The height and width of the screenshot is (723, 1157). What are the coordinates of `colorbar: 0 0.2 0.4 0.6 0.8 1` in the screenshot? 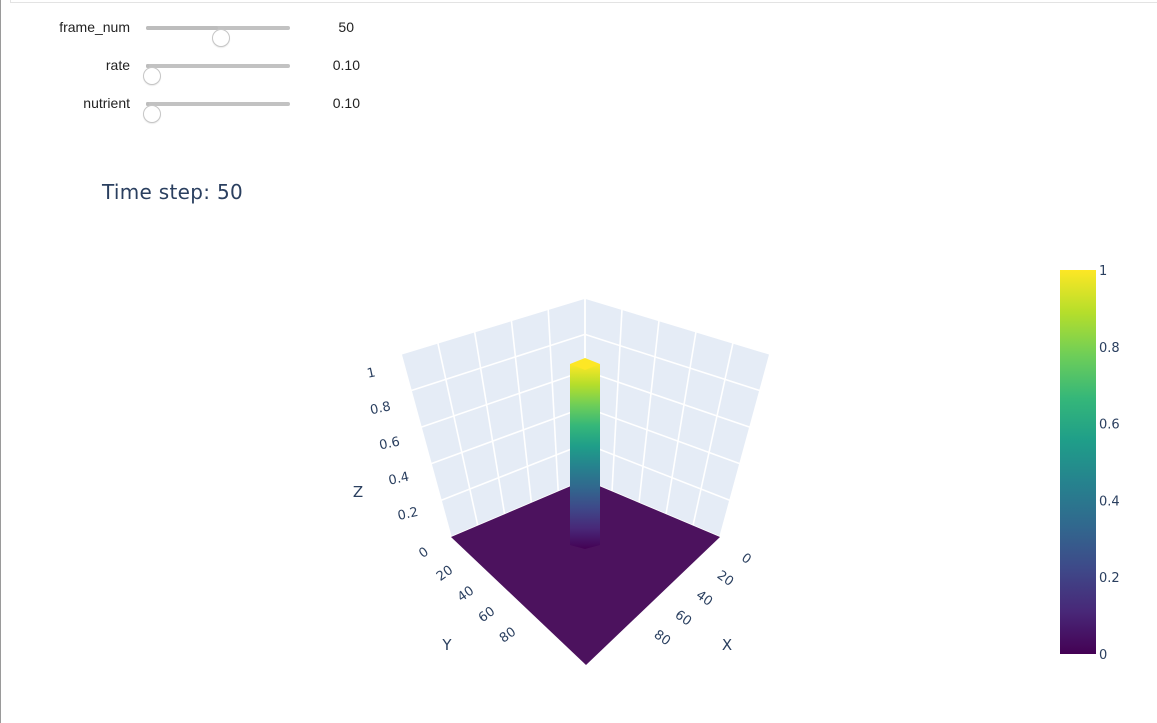 It's located at (1090, 463).